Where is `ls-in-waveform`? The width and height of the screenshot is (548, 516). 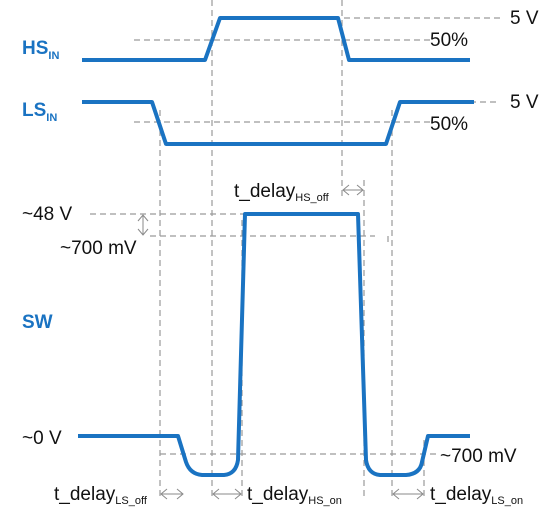
ls-in-waveform is located at coordinates (278, 123).